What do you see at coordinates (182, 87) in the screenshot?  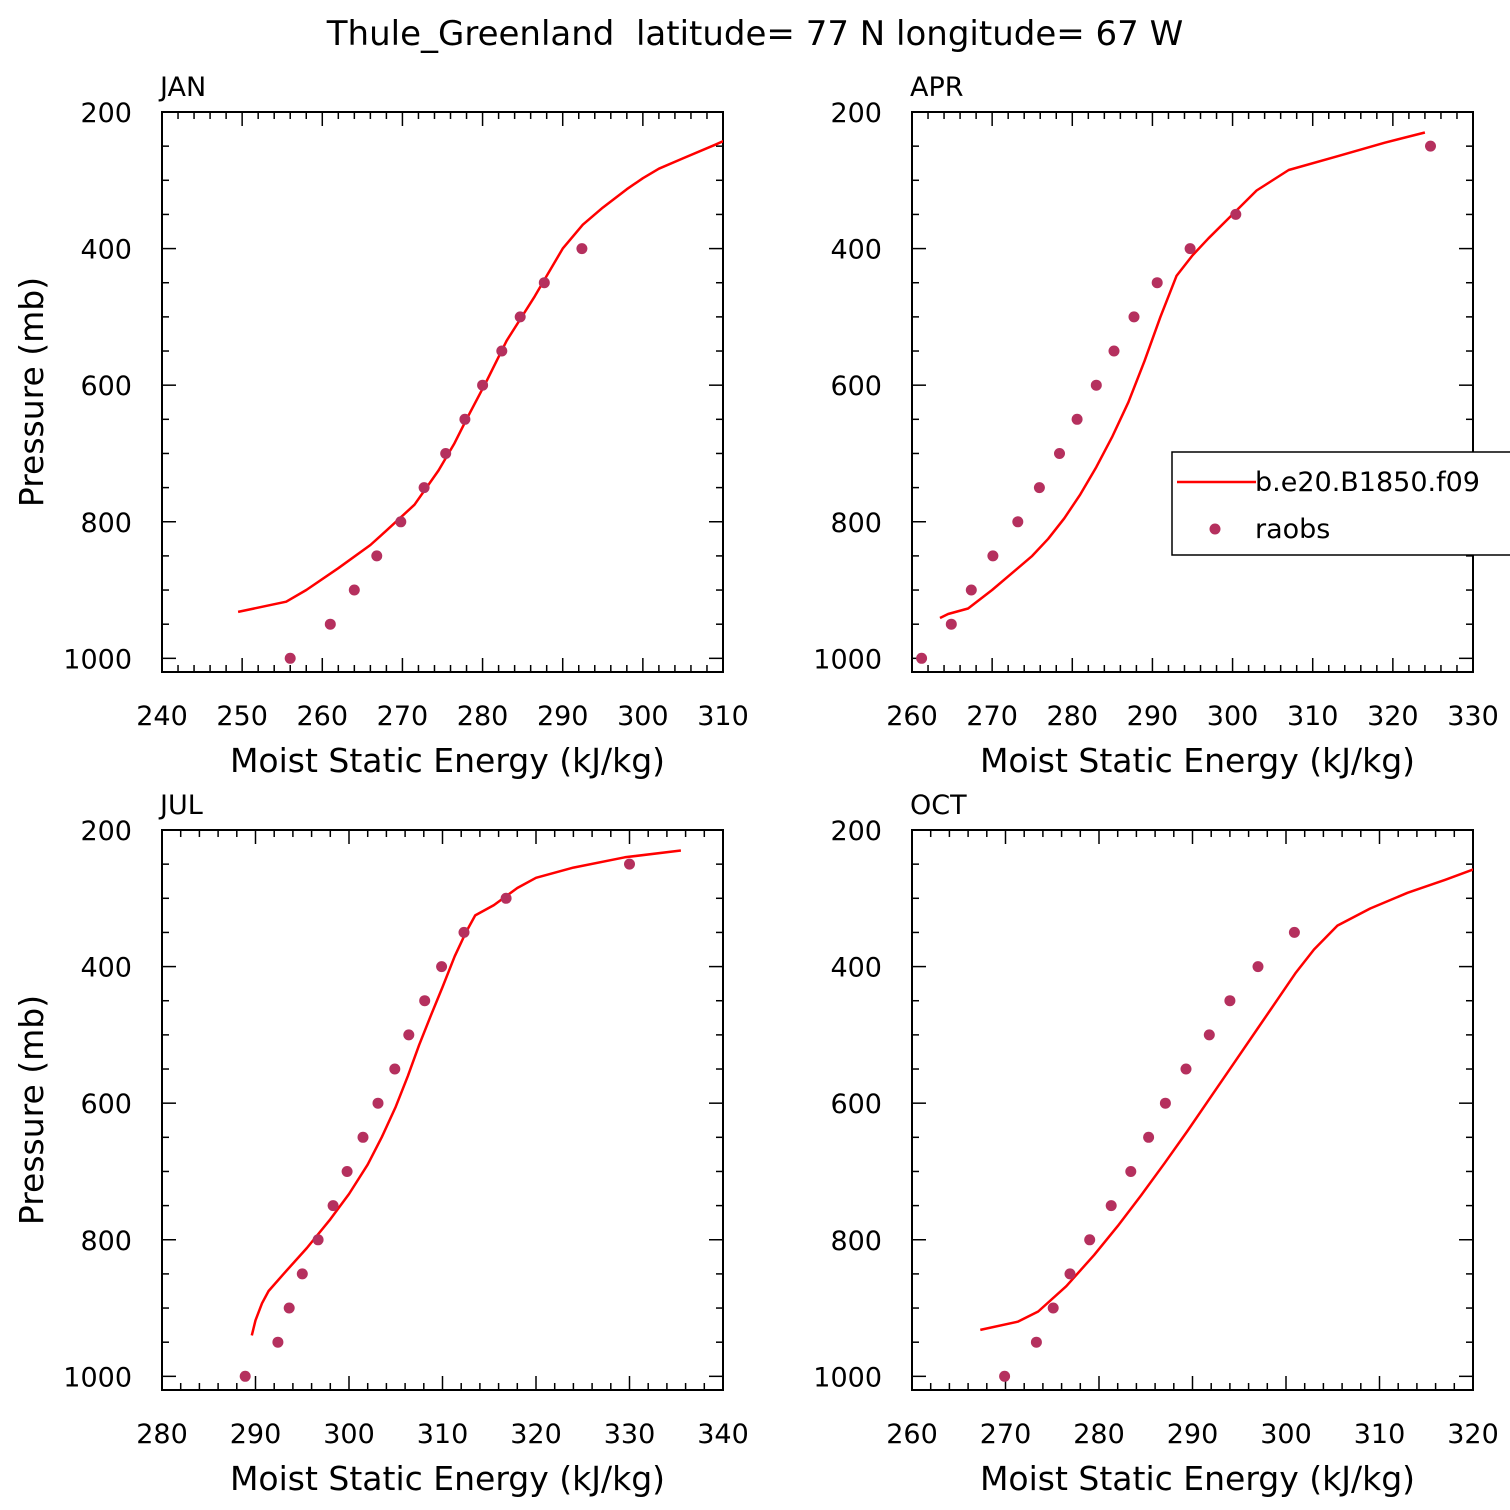 I see `panel-label: JAN` at bounding box center [182, 87].